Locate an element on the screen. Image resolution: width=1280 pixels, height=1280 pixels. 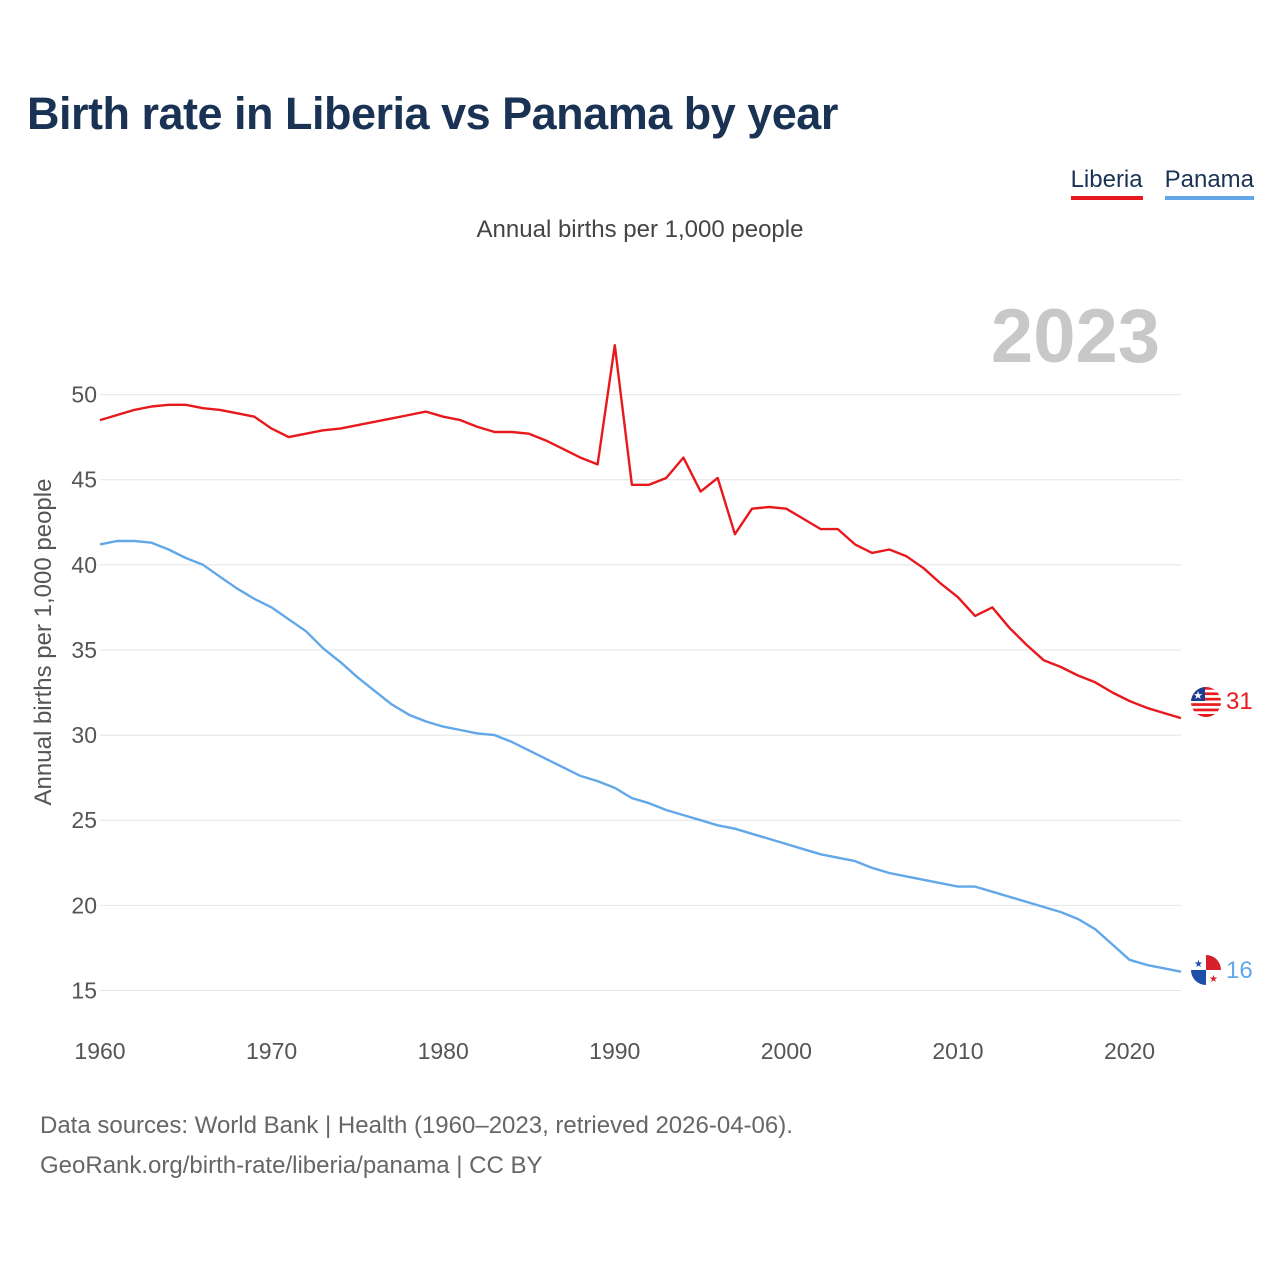
y-tick-label: 35 is located at coordinates (84, 650).